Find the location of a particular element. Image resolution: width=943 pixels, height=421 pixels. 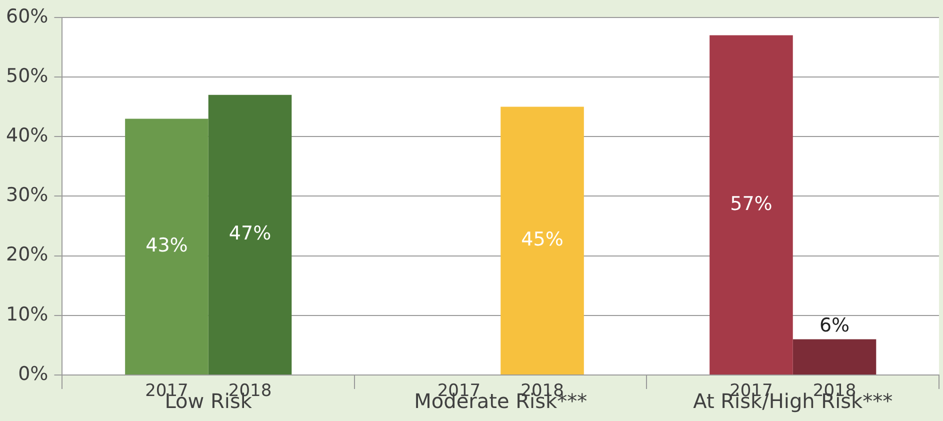

y-tick-label: 10% is located at coordinates (27, 314).